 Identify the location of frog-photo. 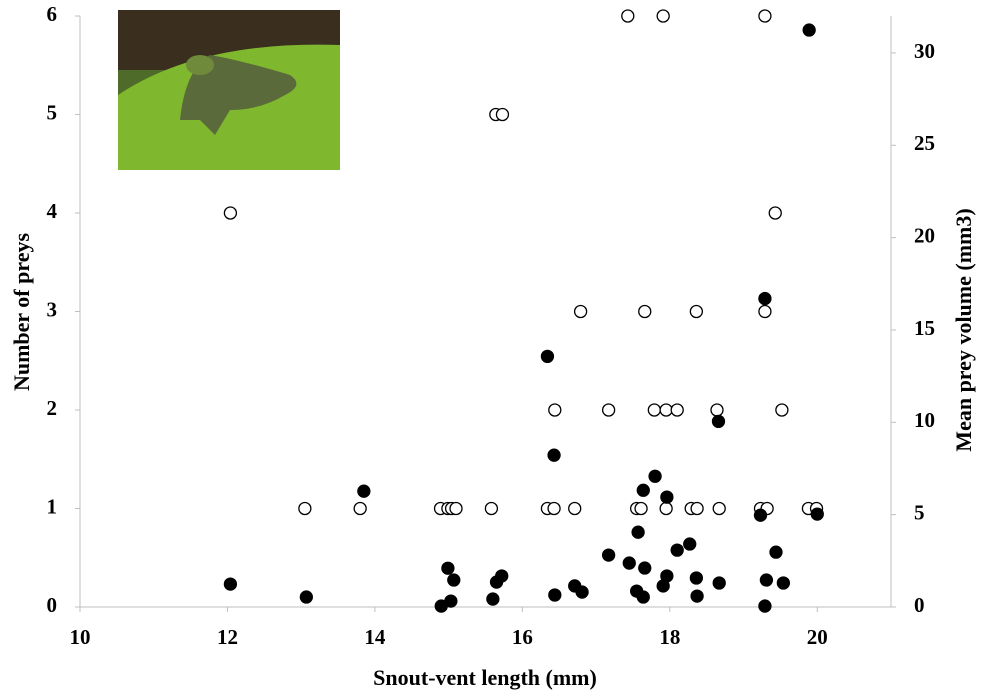
(229, 90).